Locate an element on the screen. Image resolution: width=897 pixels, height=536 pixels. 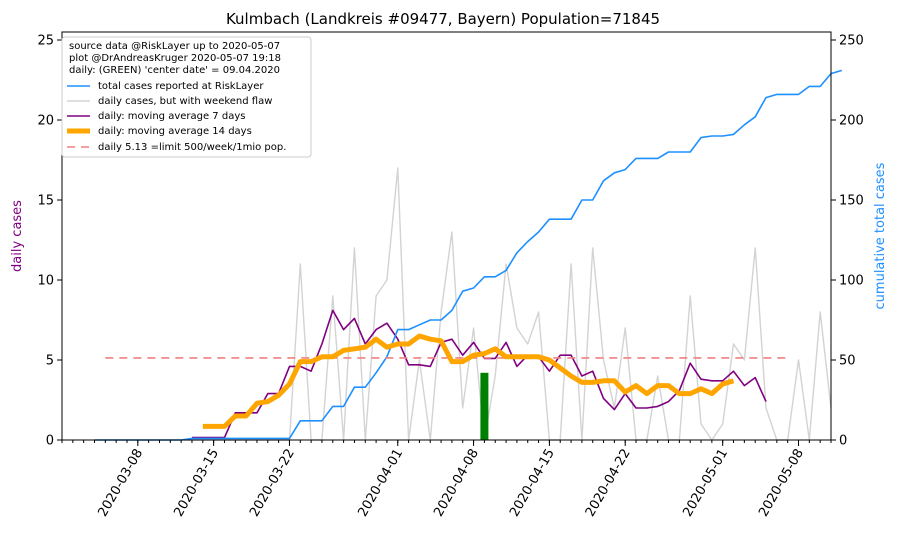
legend-box is located at coordinates (186, 97).